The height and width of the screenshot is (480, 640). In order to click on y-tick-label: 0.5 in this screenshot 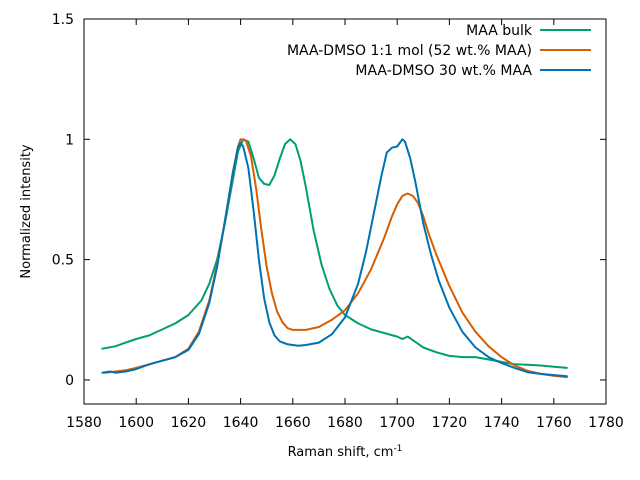, I will do `click(63, 261)`.